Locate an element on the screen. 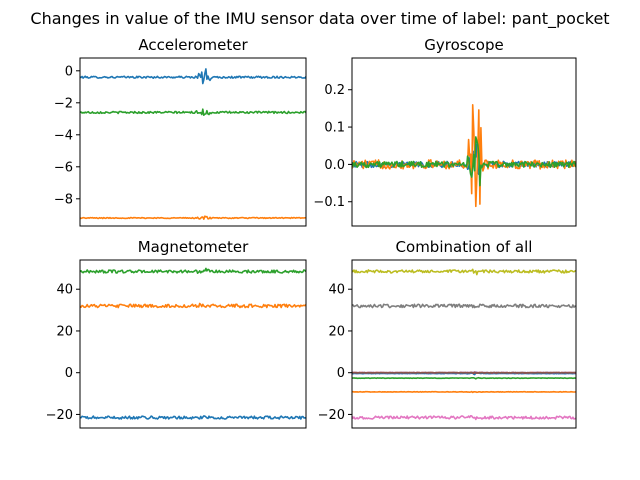 The height and width of the screenshot is (480, 640). y-tick-label: 0.1 is located at coordinates (334, 128).